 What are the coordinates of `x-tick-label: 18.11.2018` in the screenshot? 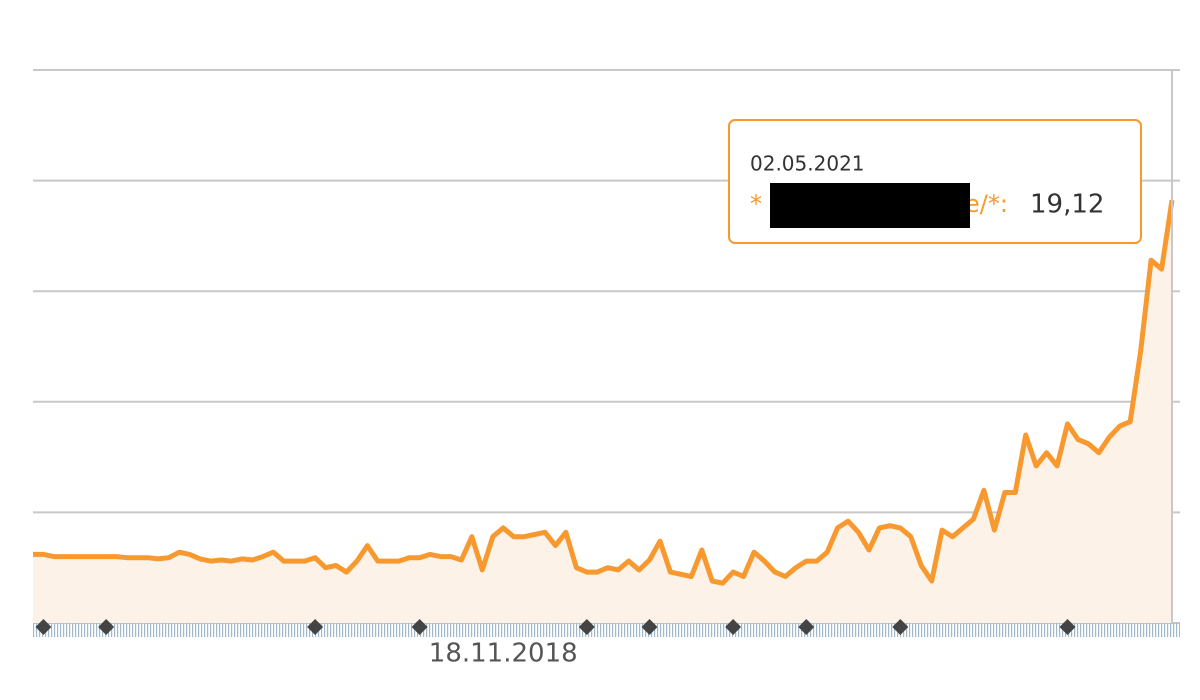 It's located at (503, 654).